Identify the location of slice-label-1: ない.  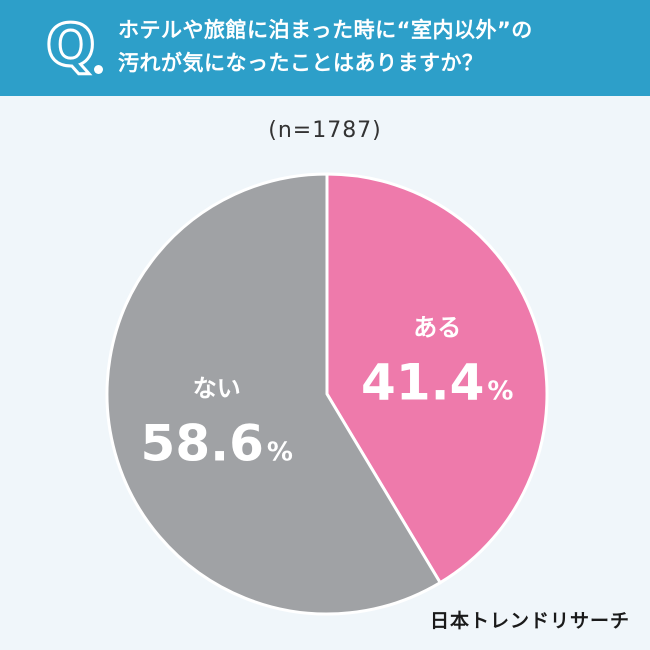
(217, 389).